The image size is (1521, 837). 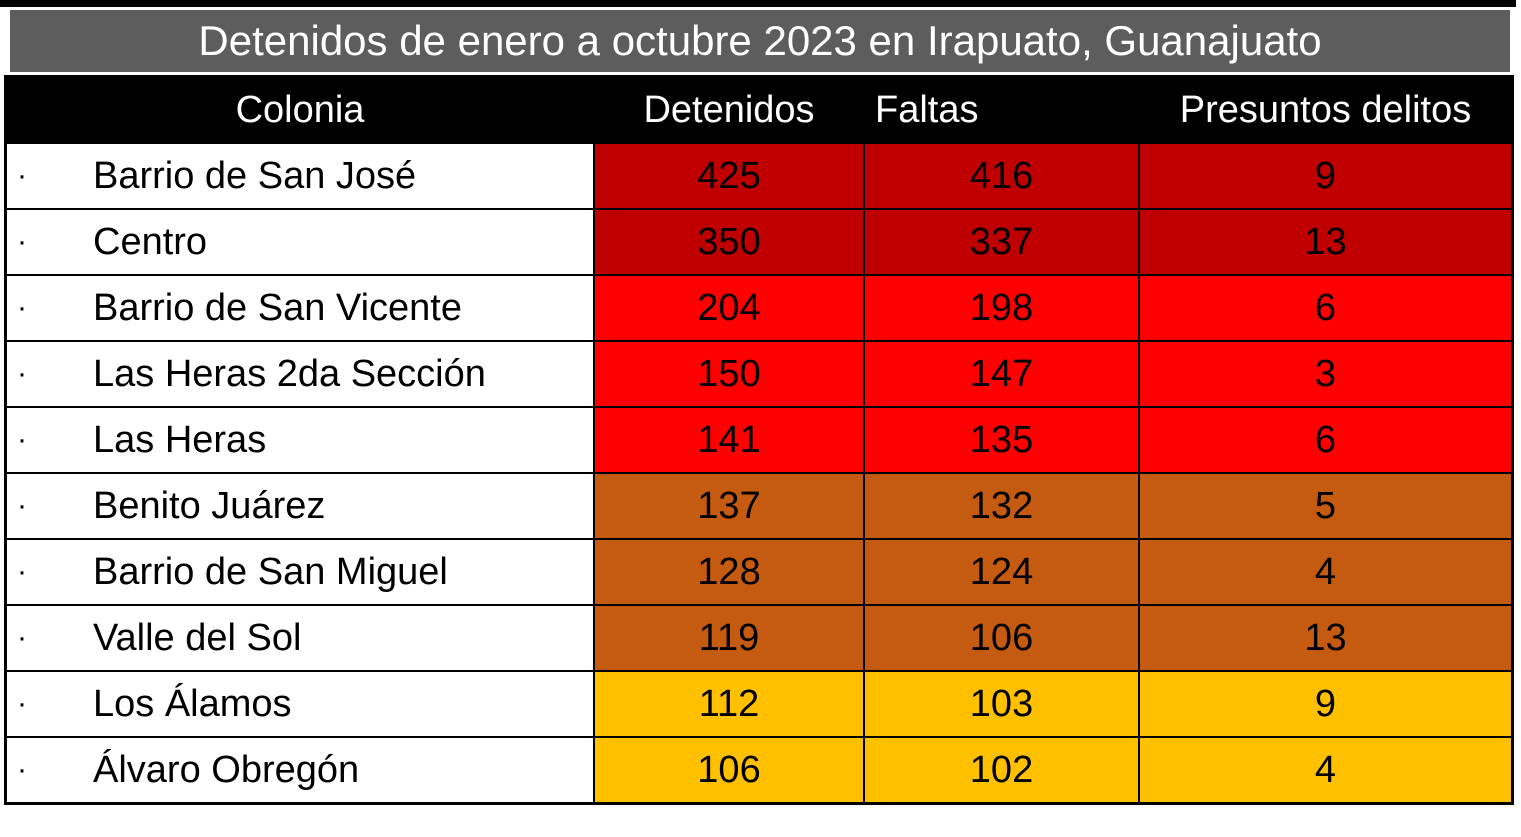 What do you see at coordinates (180, 439) in the screenshot?
I see `colonia-name: Las Heras` at bounding box center [180, 439].